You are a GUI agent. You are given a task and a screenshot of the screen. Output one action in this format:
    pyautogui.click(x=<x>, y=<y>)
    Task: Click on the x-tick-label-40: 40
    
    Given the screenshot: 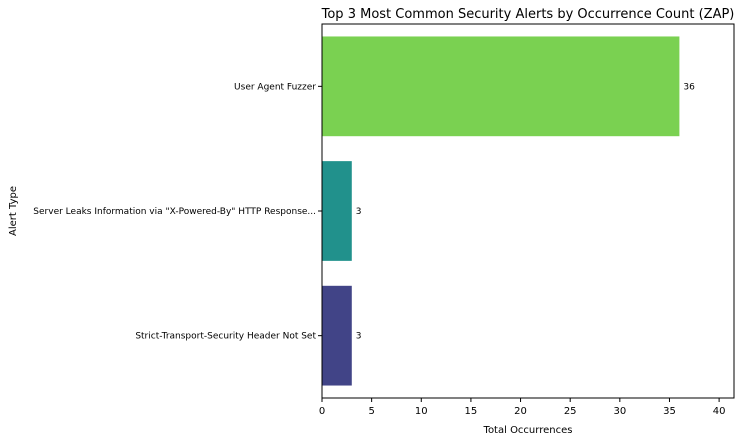 What is the action you would take?
    pyautogui.click(x=719, y=411)
    